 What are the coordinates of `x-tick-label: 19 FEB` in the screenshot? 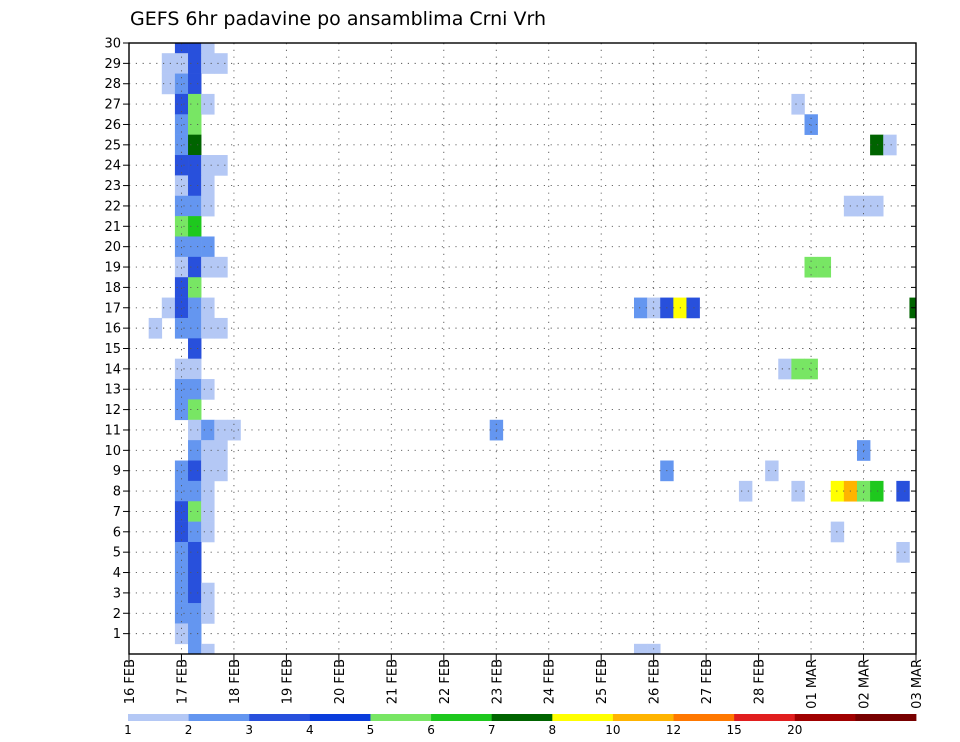 It's located at (287, 681).